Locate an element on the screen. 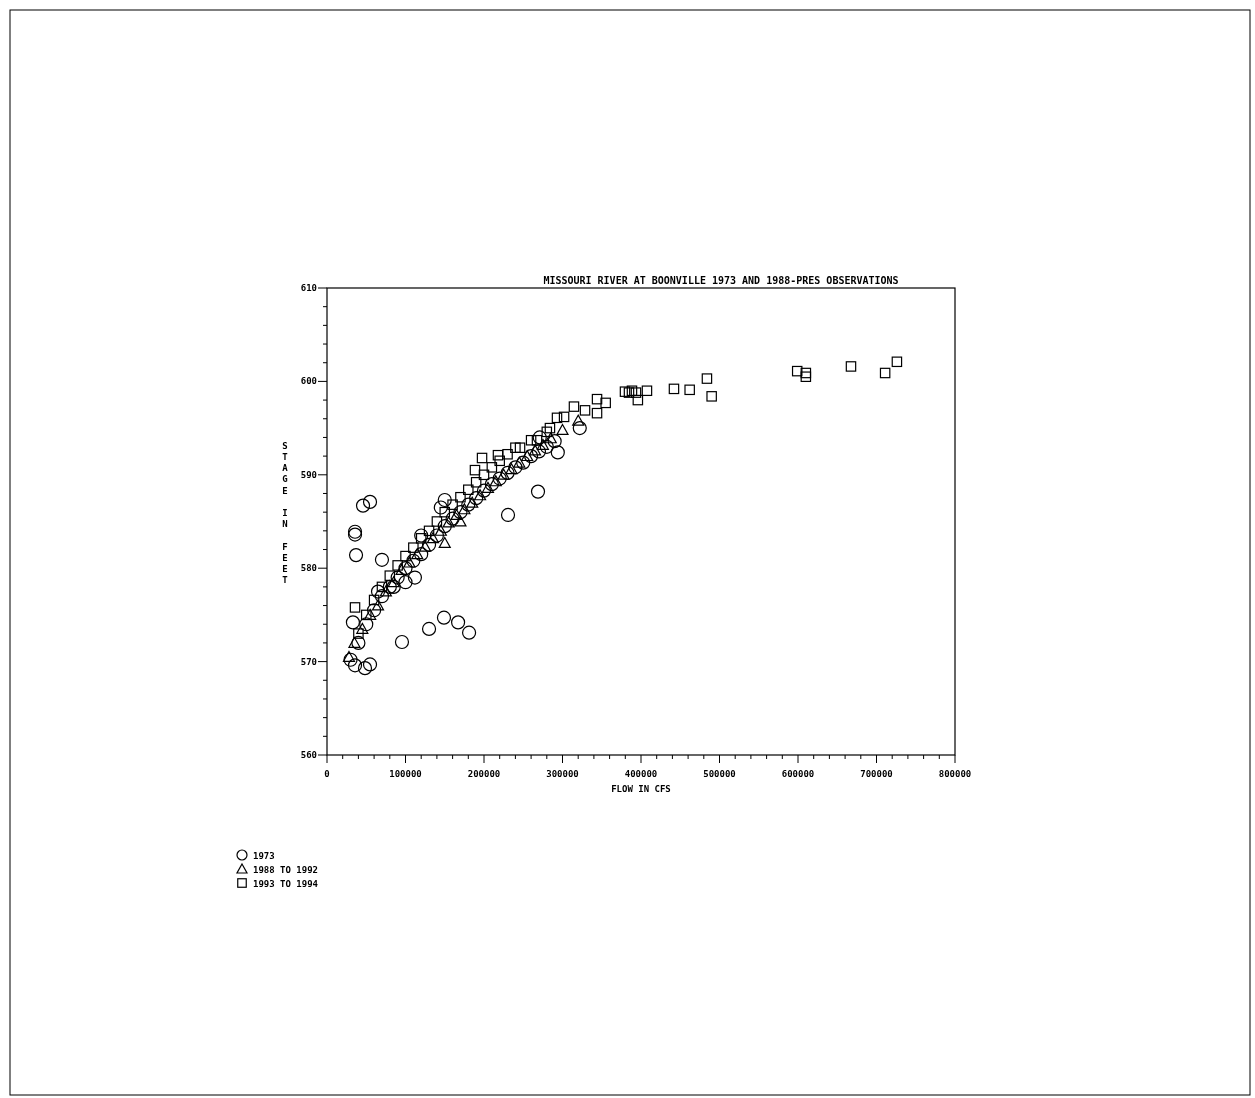 Image resolution: width=1255 pixels, height=1098 pixels. legend-label: 1973 is located at coordinates (264, 856).